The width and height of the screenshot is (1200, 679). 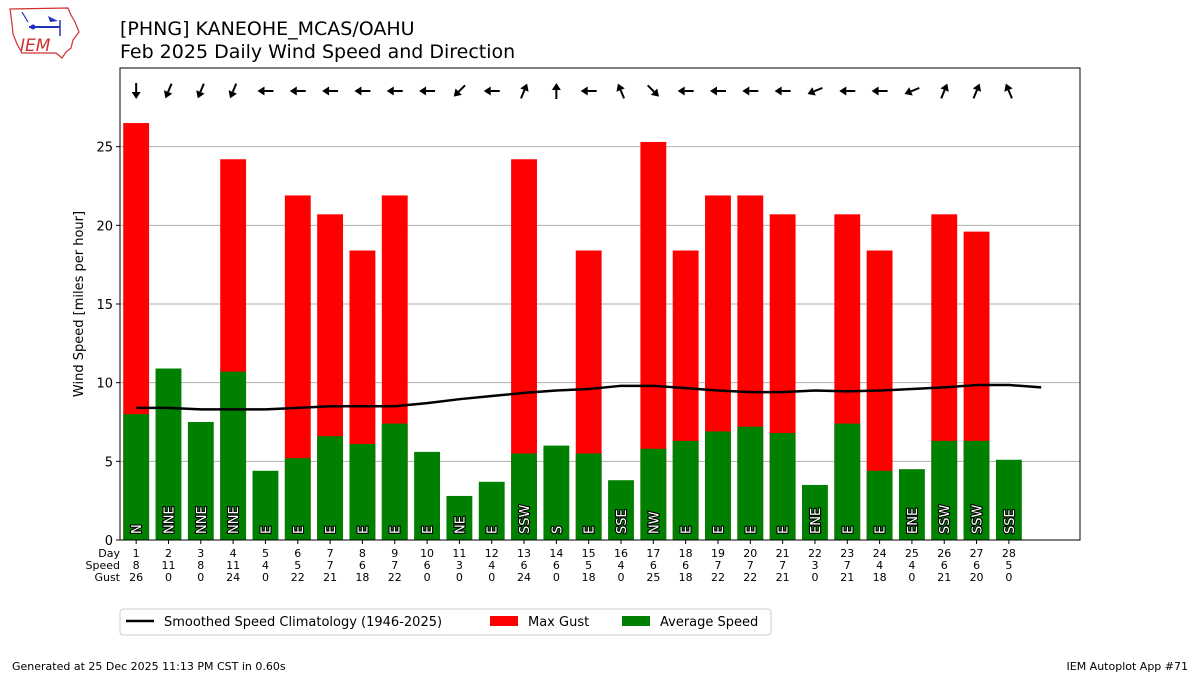 I want to click on x-tick-gust: 22, so click(x=718, y=577).